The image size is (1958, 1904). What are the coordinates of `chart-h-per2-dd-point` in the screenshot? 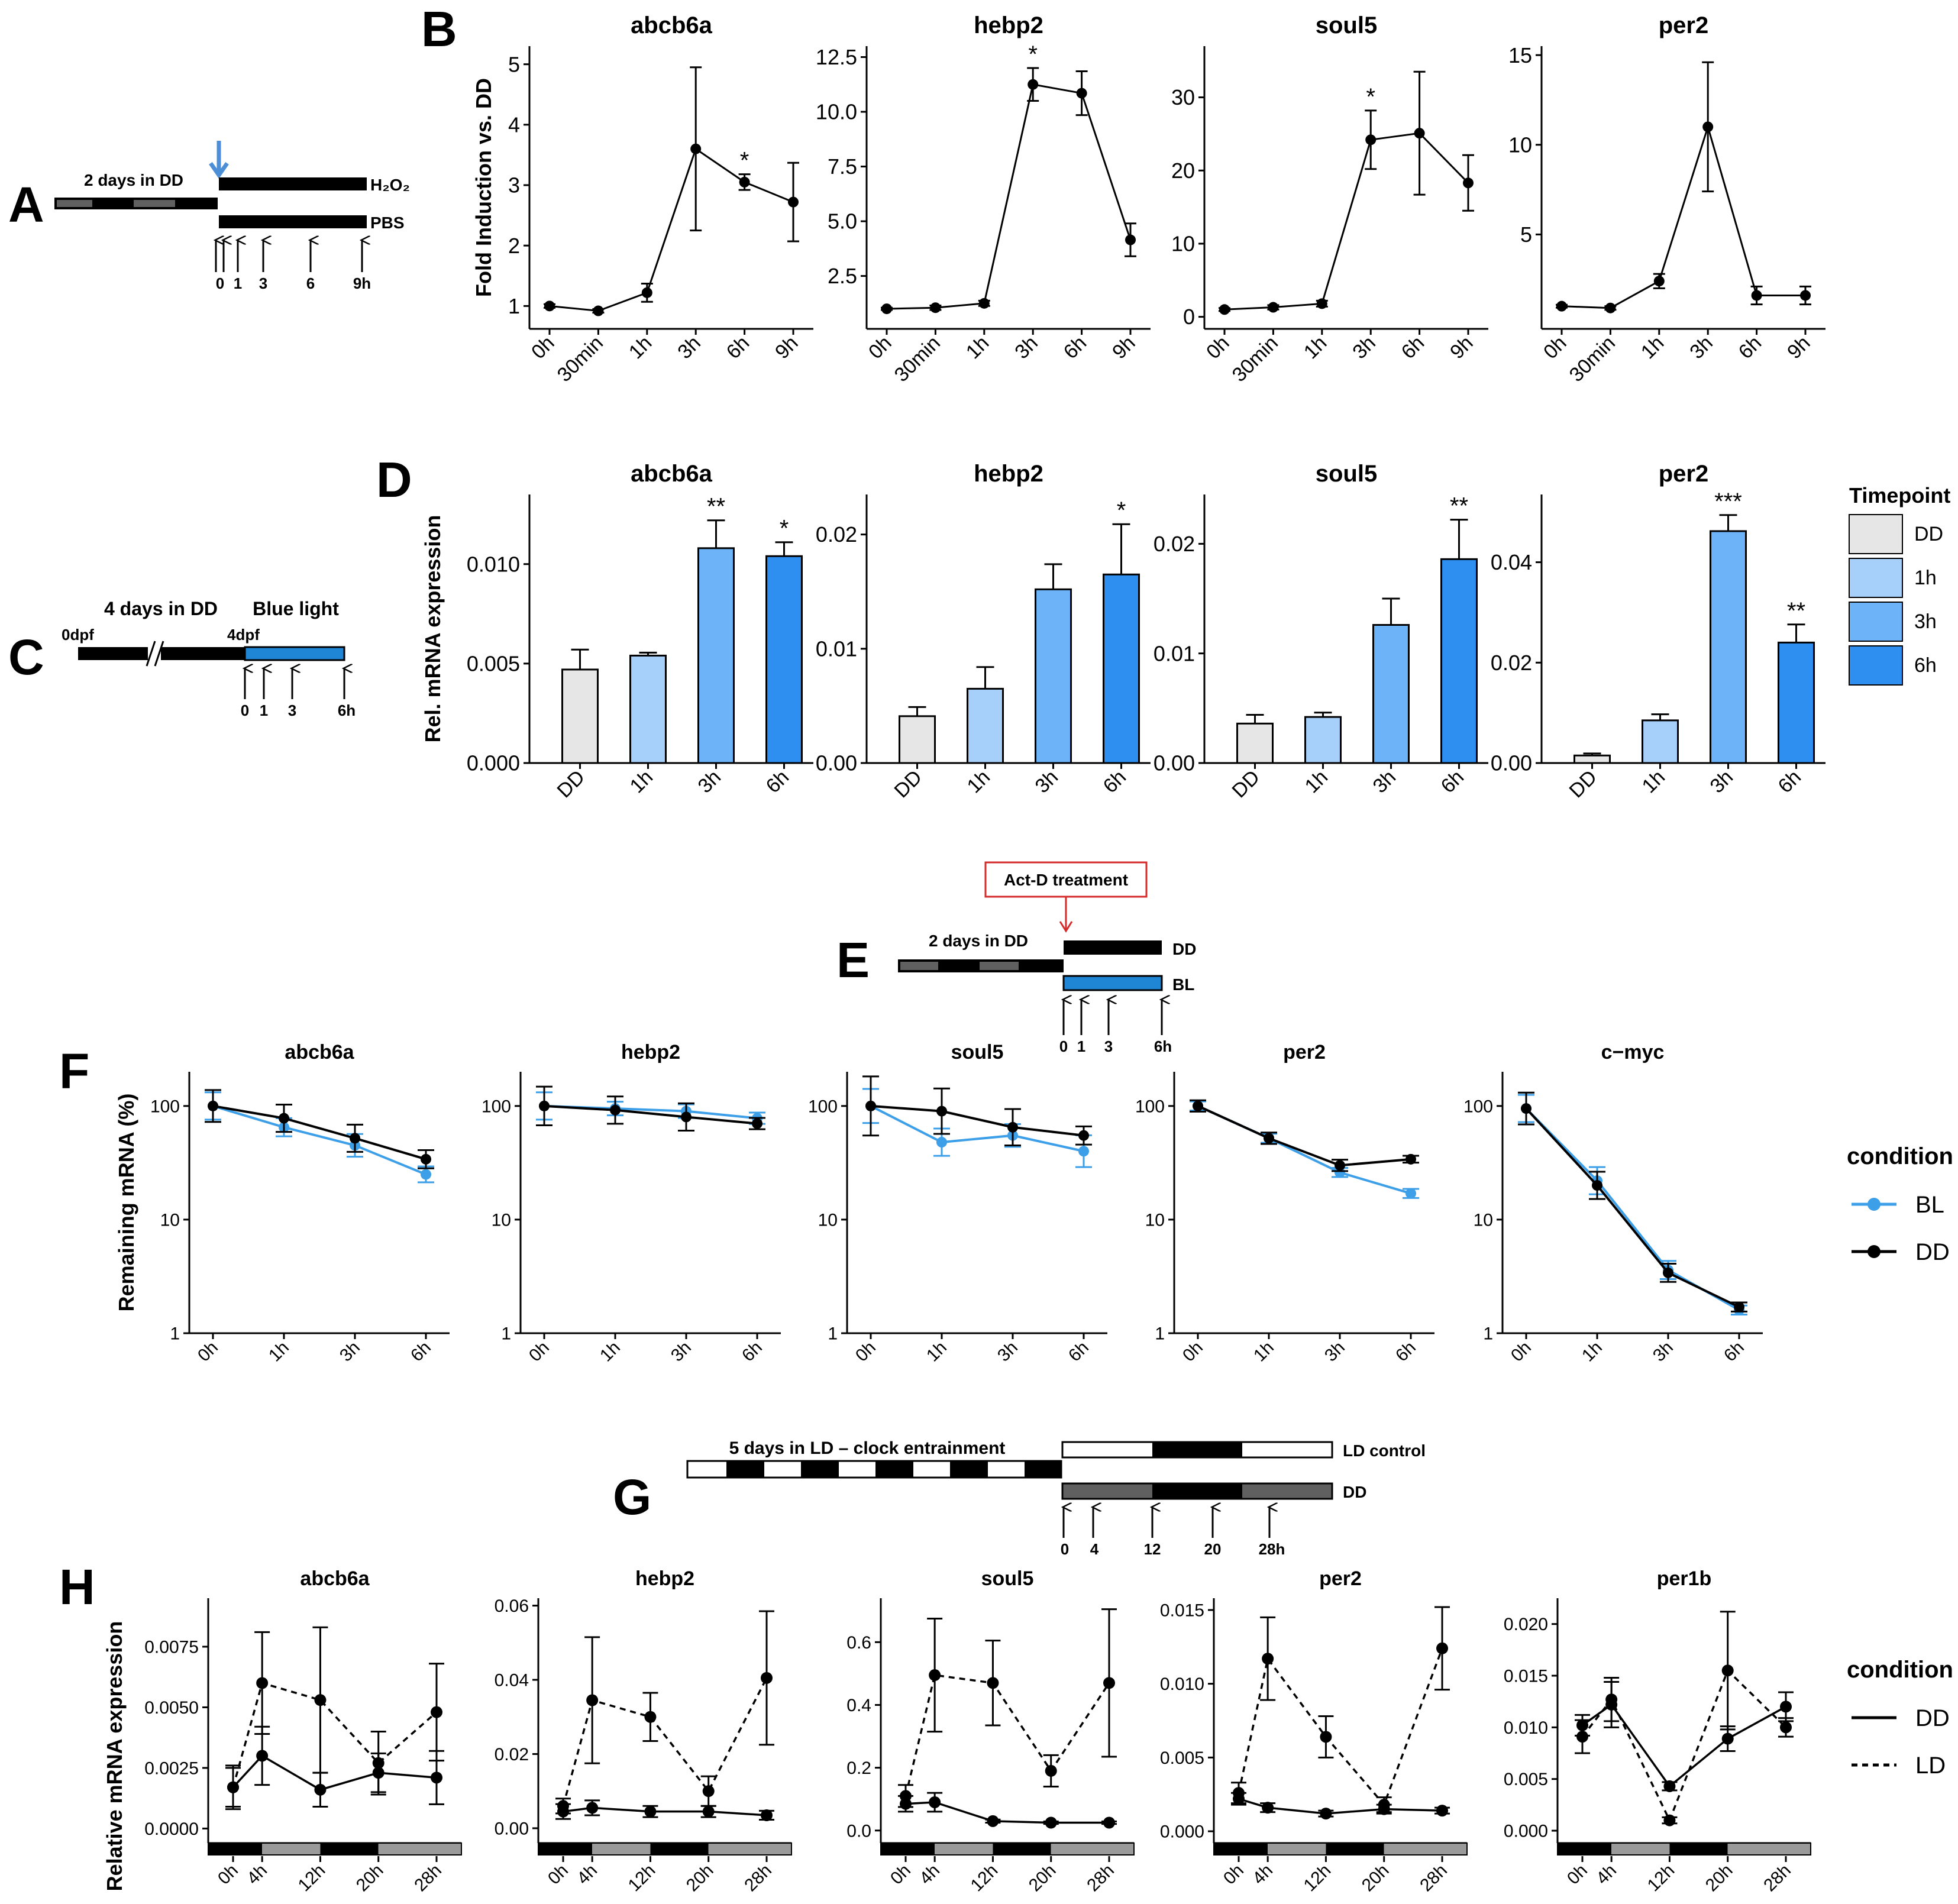 It's located at (1442, 1811).